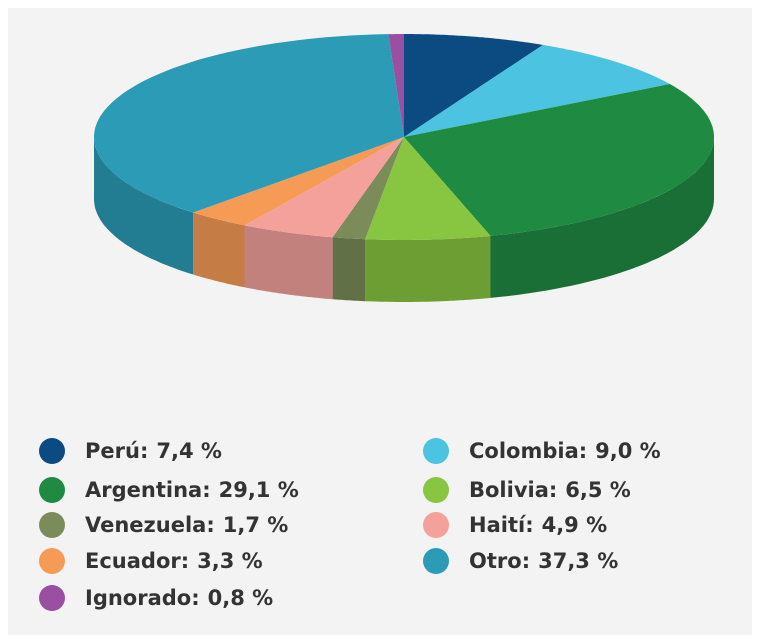  What do you see at coordinates (148, 490) in the screenshot?
I see `legend-label: Argentina` at bounding box center [148, 490].